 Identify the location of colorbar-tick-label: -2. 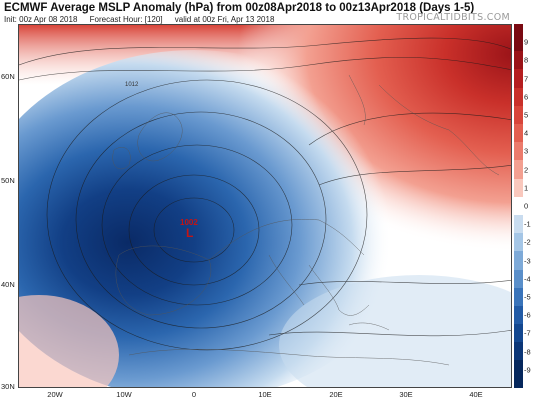
(527, 242).